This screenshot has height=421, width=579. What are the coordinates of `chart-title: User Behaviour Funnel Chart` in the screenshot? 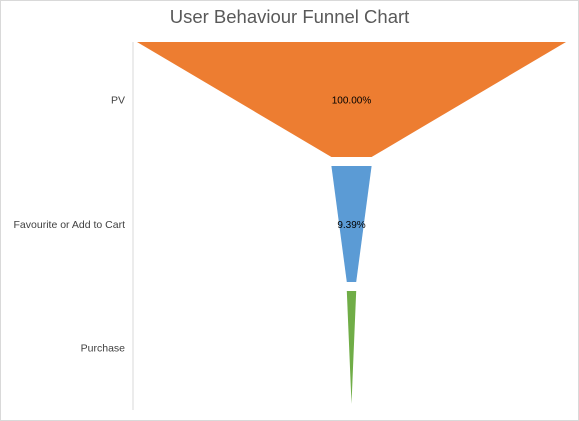 It's located at (289, 16).